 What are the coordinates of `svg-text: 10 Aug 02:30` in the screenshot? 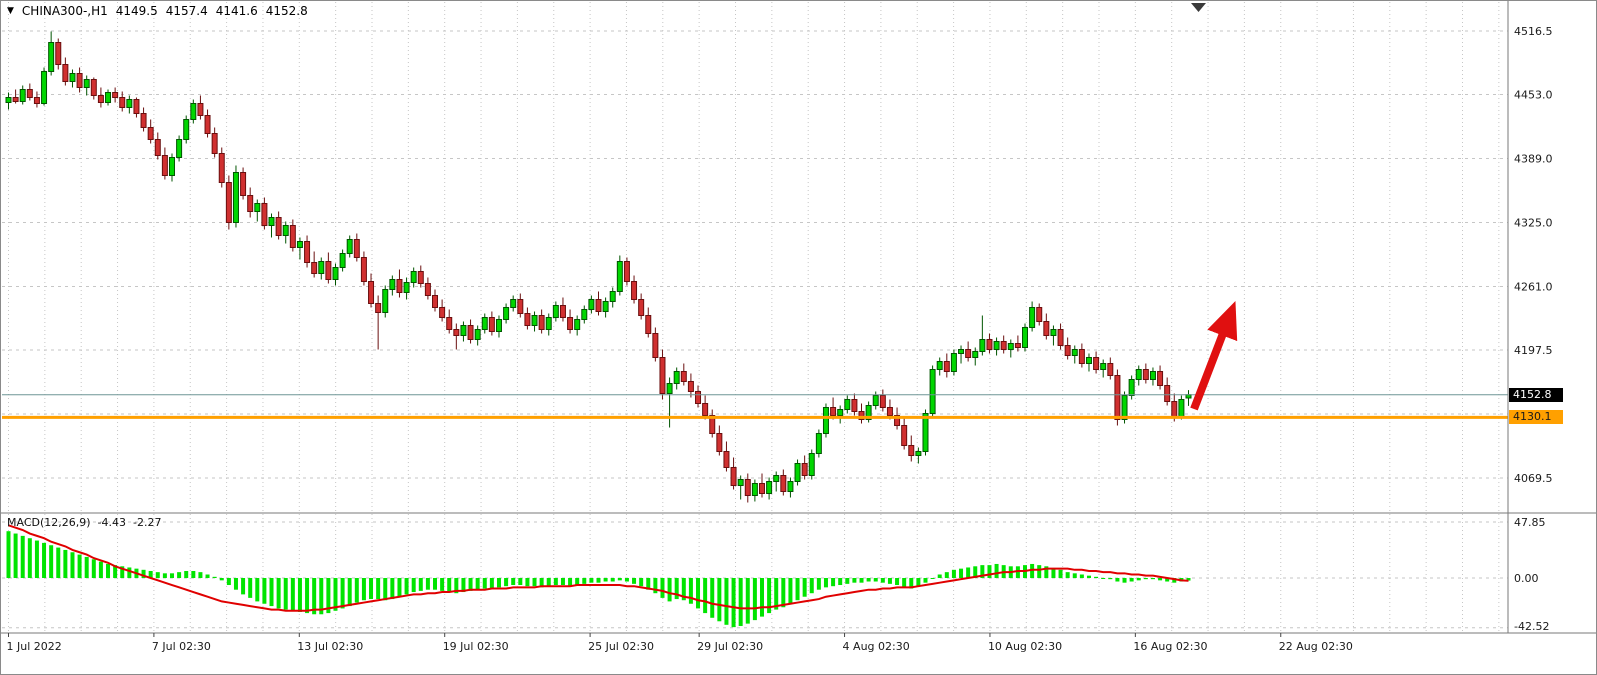 It's located at (1025, 646).